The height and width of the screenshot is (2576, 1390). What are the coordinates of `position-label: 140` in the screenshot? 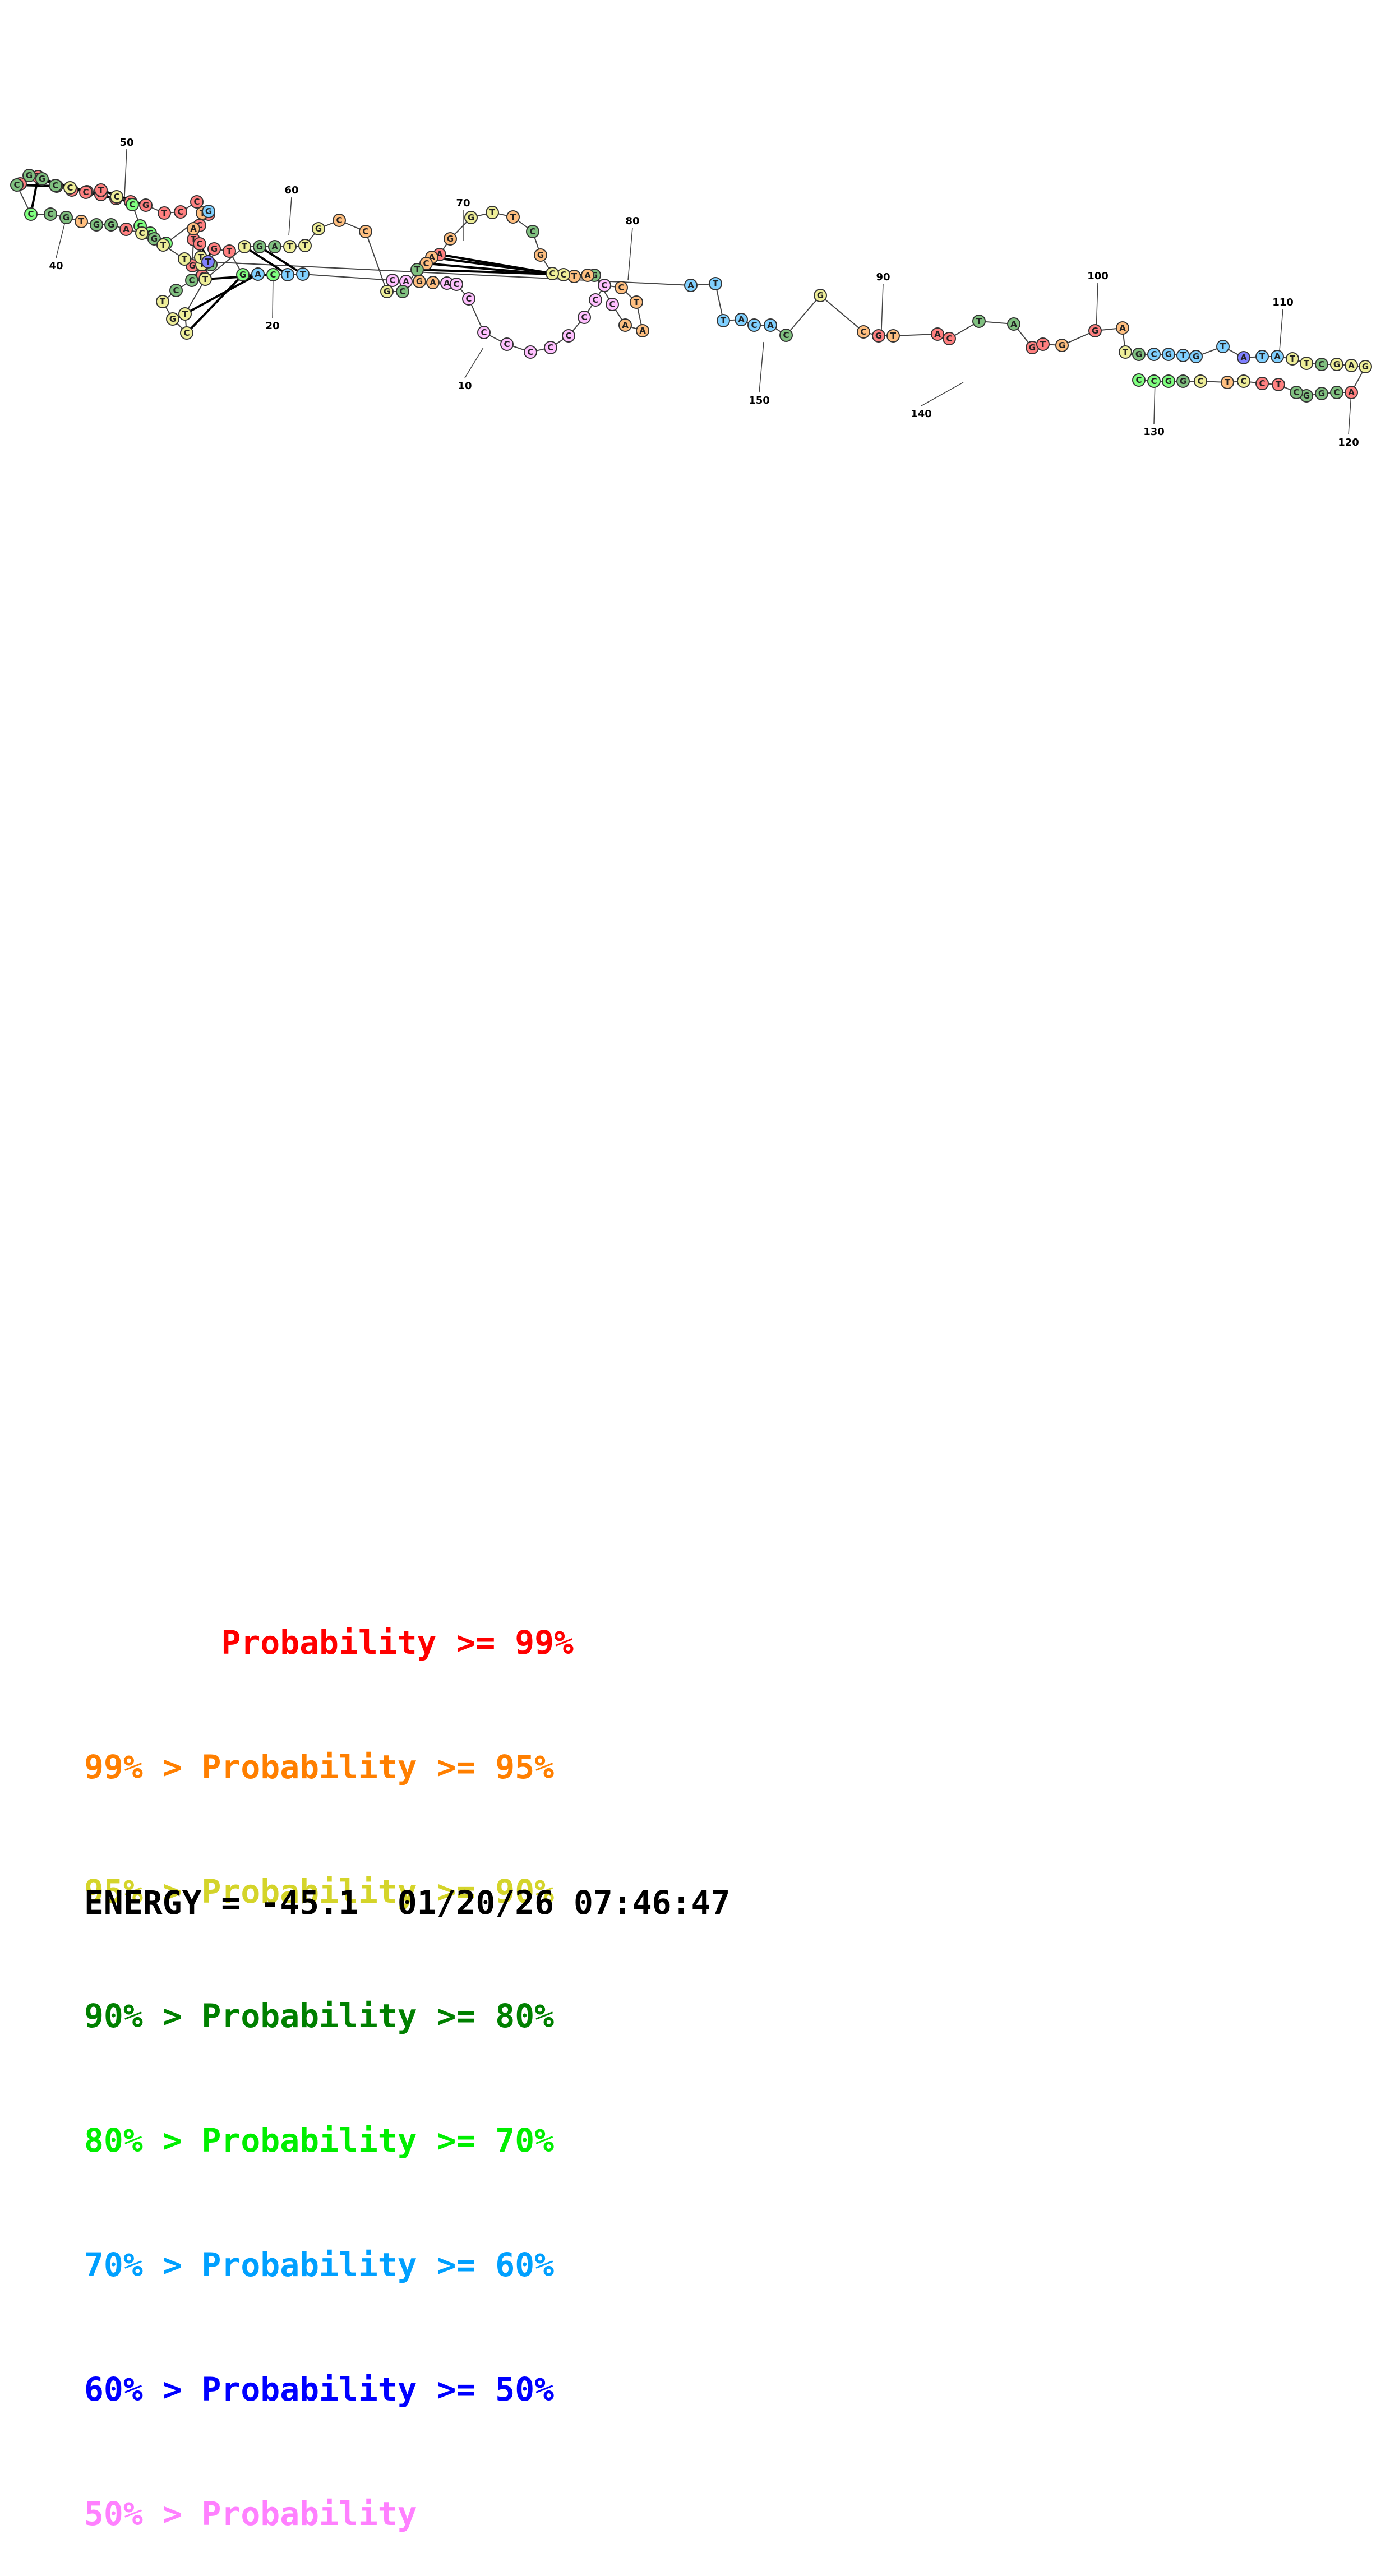 It's located at (922, 414).